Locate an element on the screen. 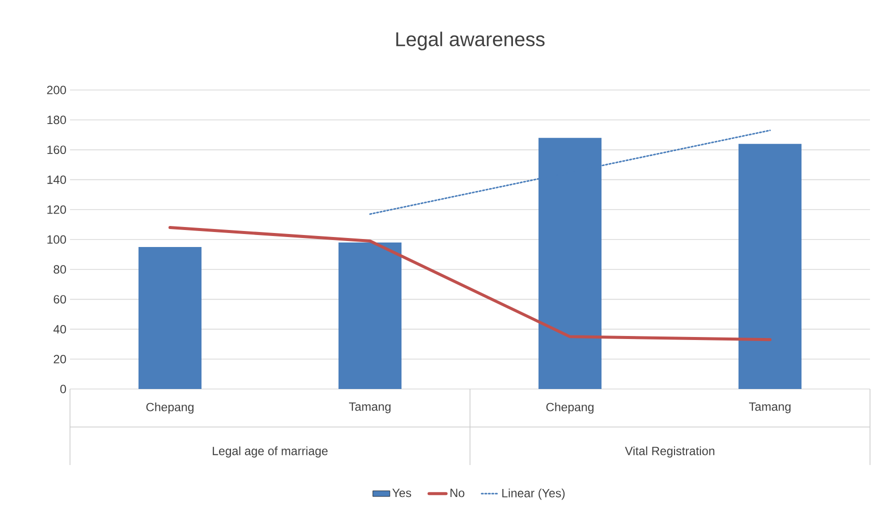  legend-label: No is located at coordinates (457, 493).